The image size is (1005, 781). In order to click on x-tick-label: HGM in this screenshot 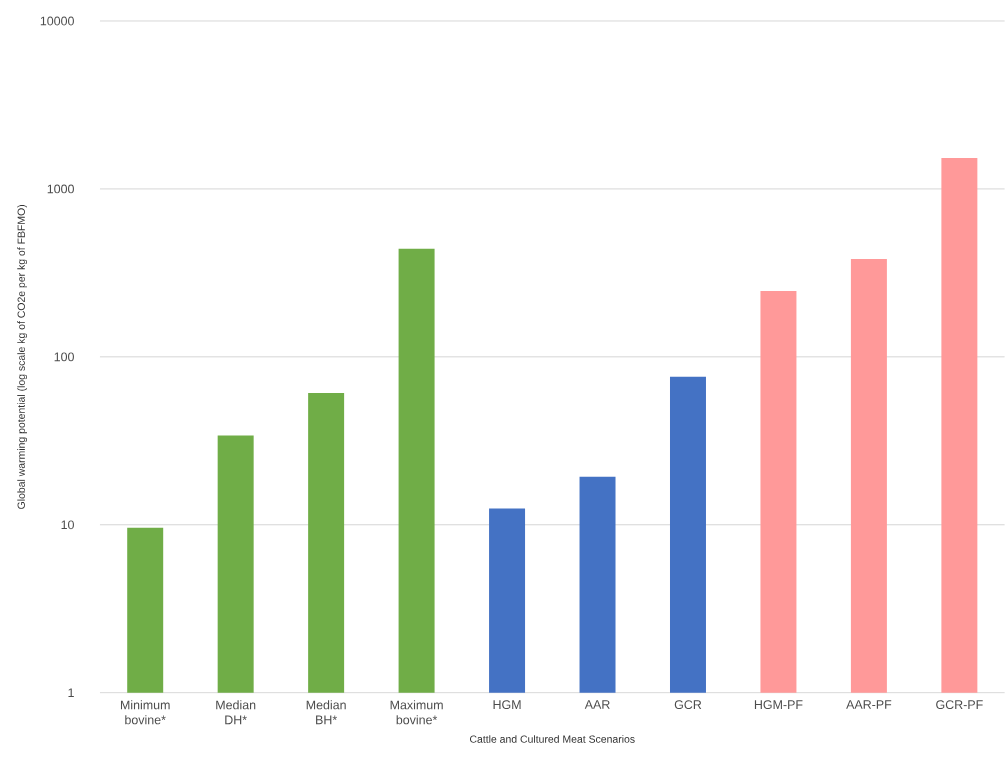, I will do `click(507, 705)`.